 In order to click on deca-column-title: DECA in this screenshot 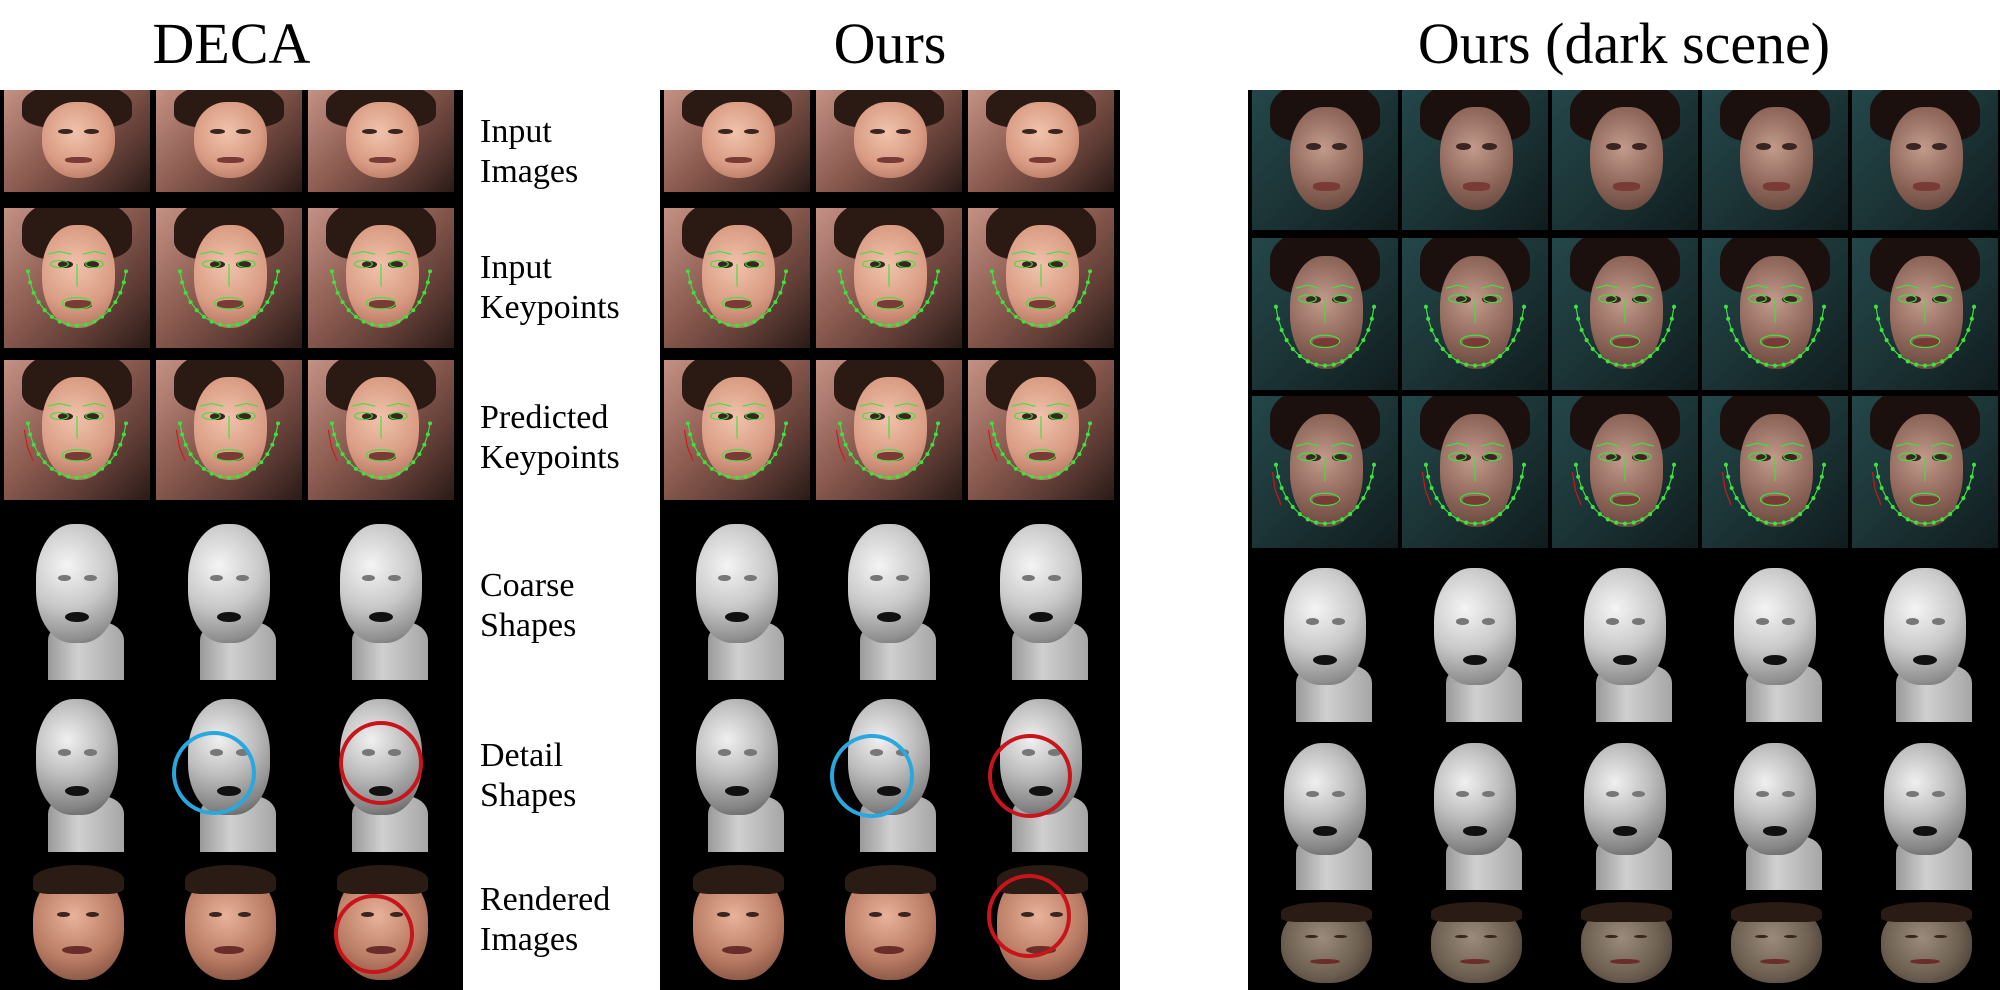, I will do `click(231, 43)`.